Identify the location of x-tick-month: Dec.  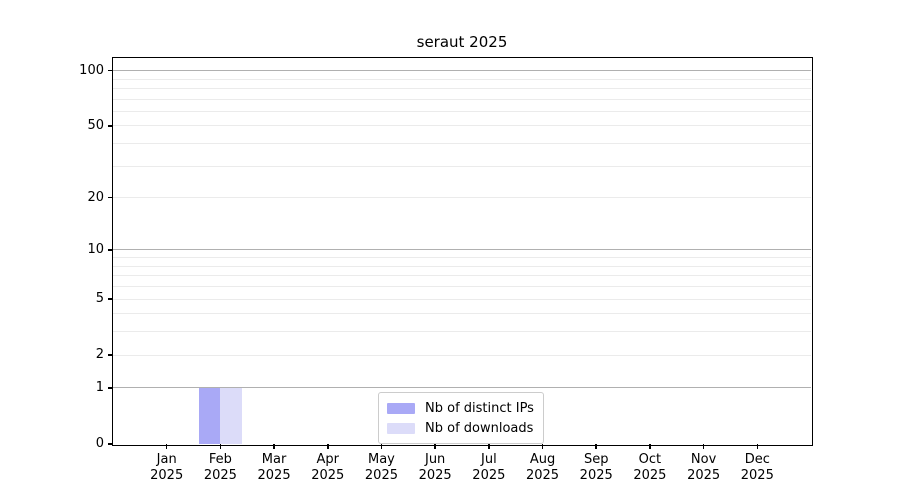
(757, 459).